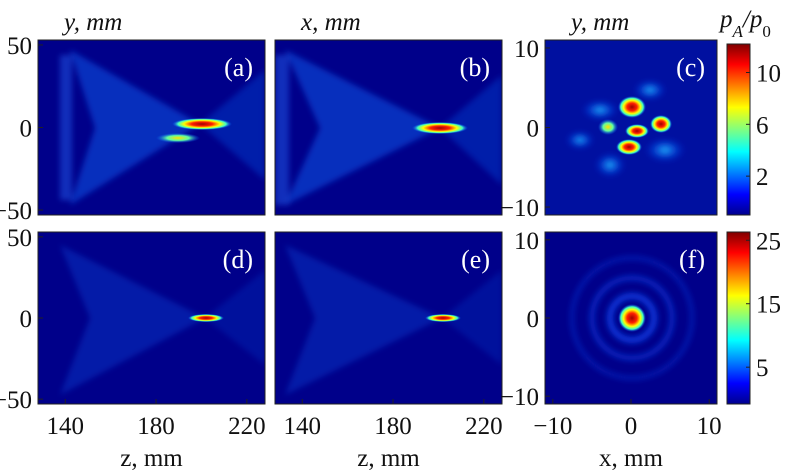  Describe the element at coordinates (238, 259) in the screenshot. I see `panel-label: (d)` at that location.